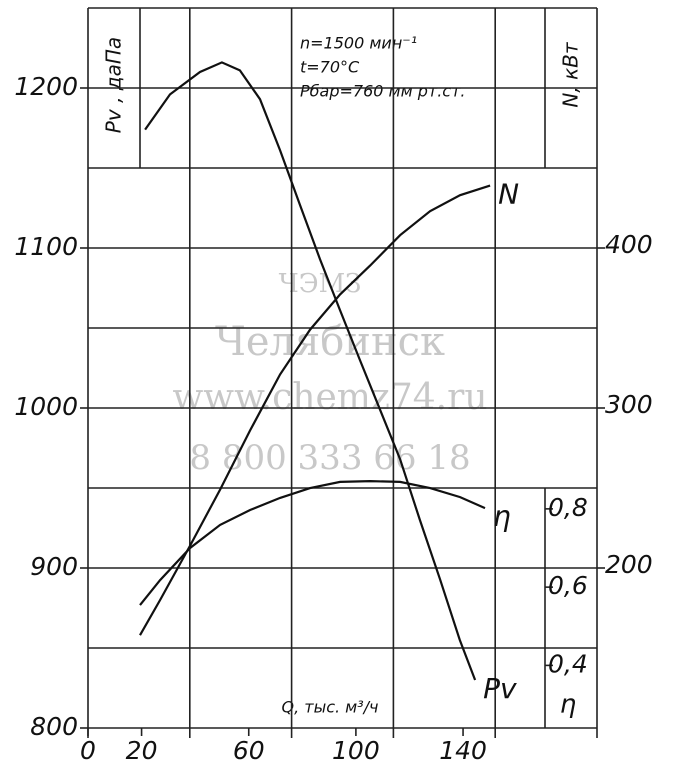 This screenshot has width=675, height=779. Describe the element at coordinates (249, 750) in the screenshot. I see `x-tick-label: 60` at that location.